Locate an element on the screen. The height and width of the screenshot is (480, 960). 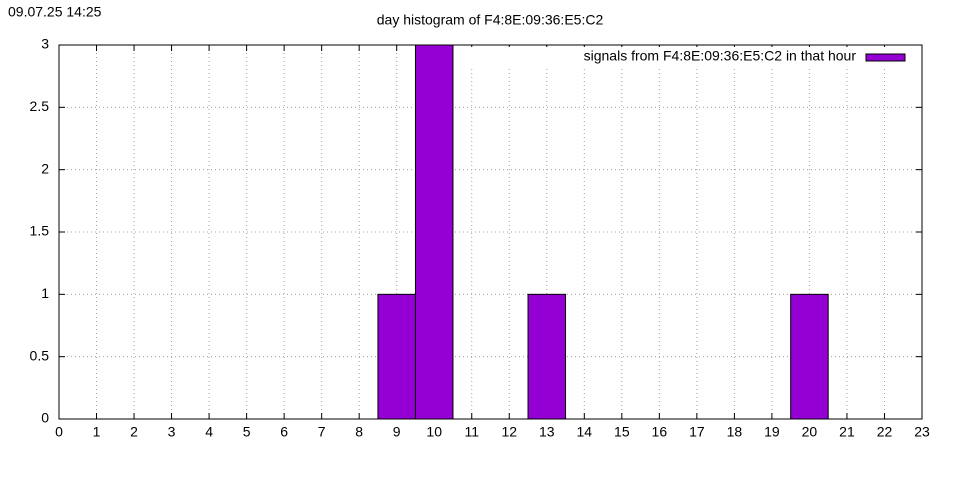
x-tick-label: 22 is located at coordinates (885, 432).